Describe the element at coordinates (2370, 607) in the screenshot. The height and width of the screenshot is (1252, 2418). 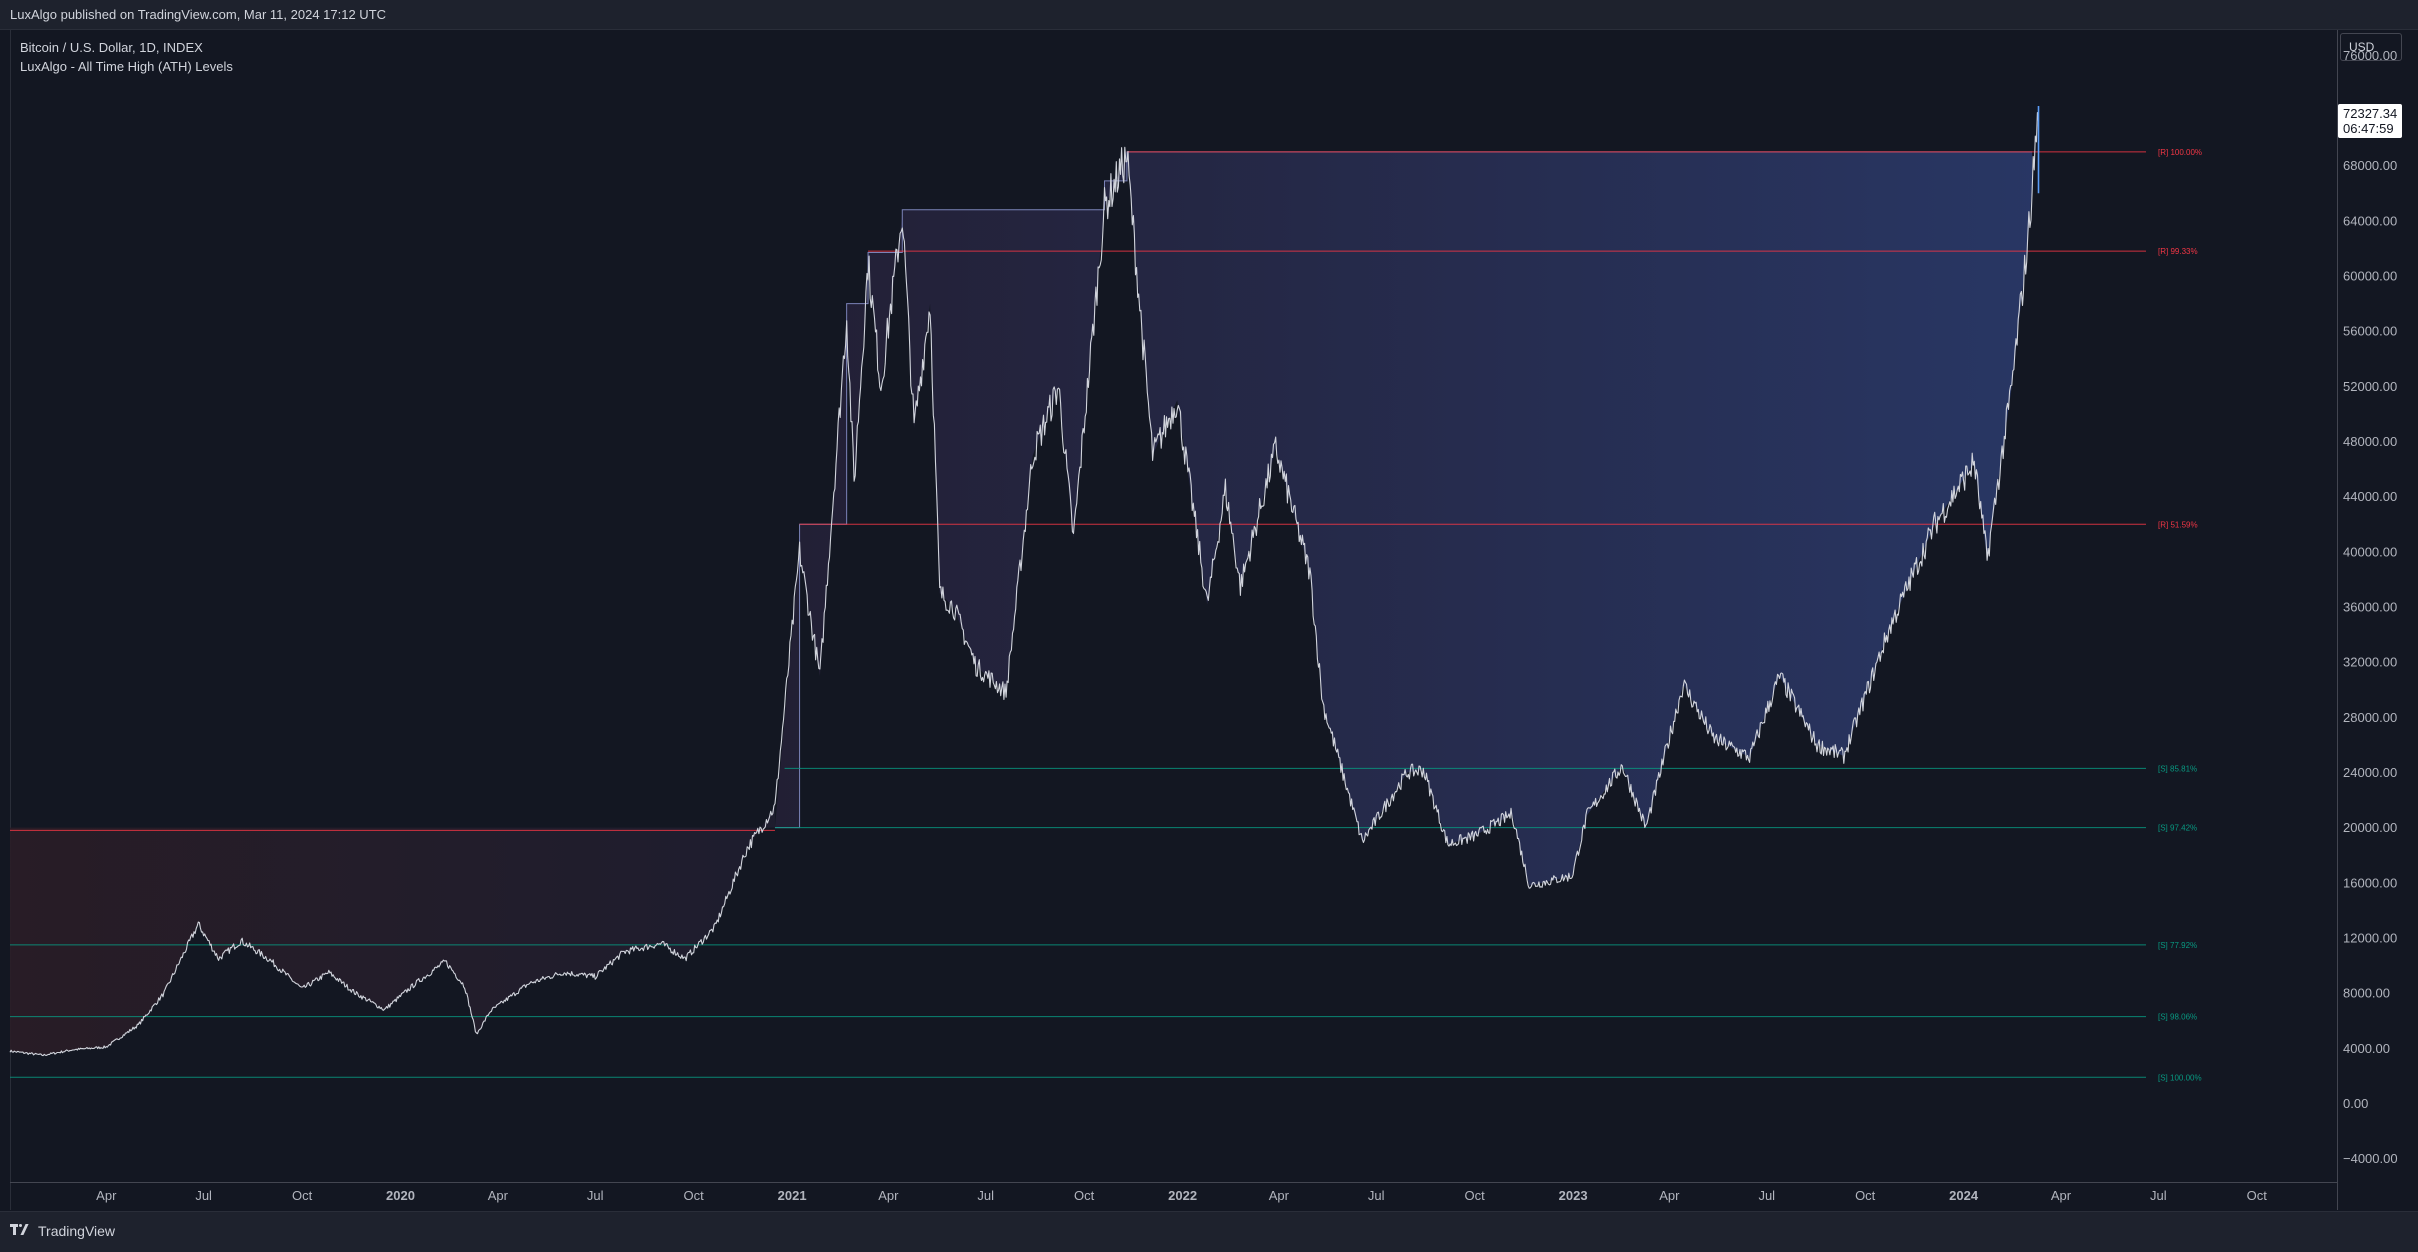
I see `price-tick-10: 36000.00` at that location.